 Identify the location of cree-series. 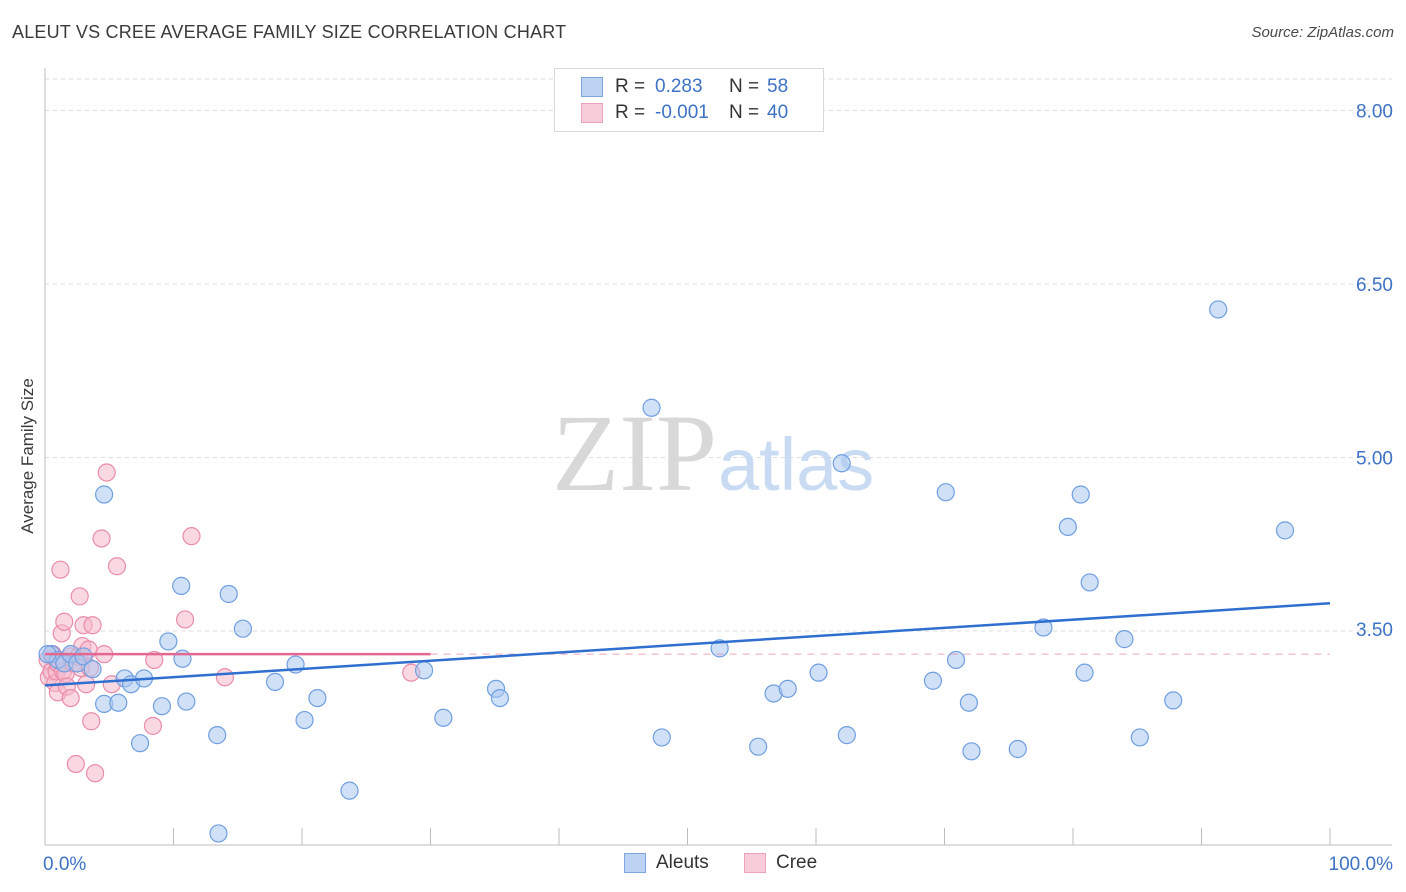
(229, 623).